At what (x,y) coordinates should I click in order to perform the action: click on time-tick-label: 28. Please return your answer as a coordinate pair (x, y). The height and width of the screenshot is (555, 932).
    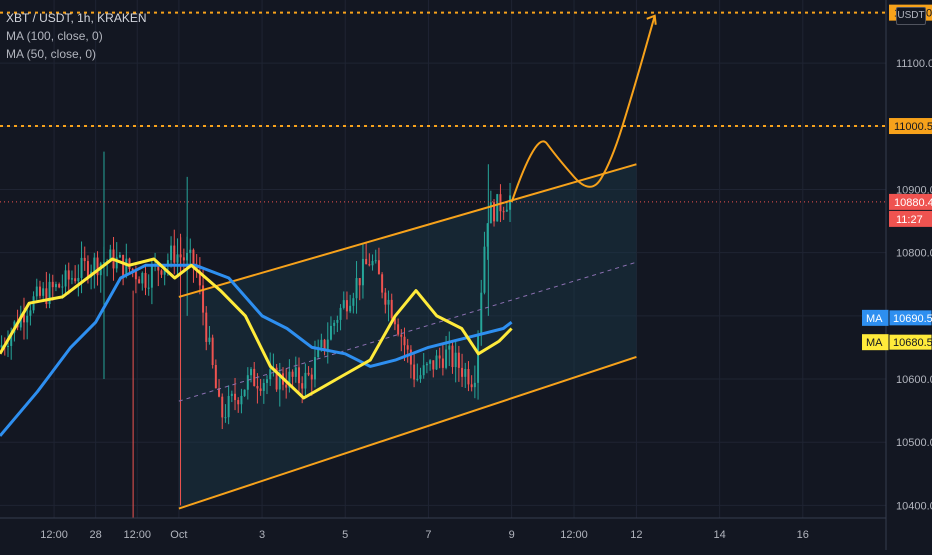
    Looking at the image, I should click on (96, 535).